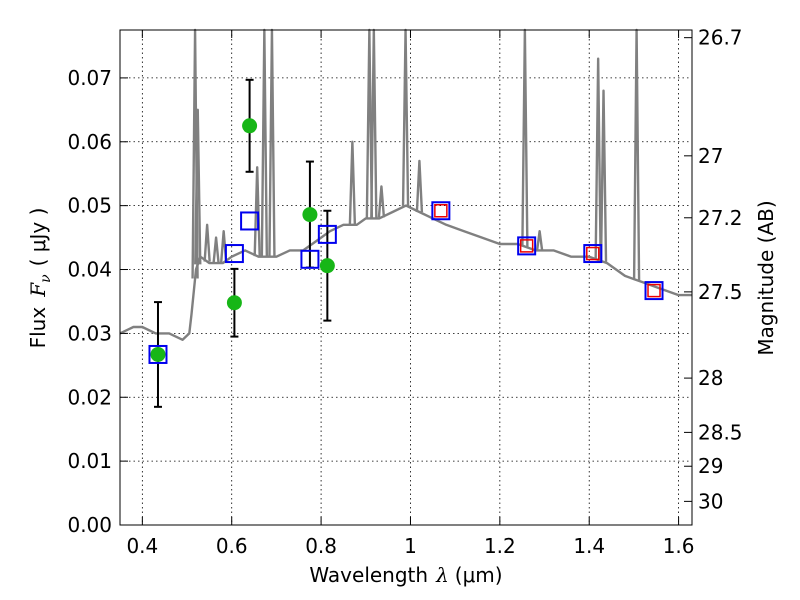 The image size is (800, 600). I want to click on x-tick-label-3: 1, so click(410, 546).